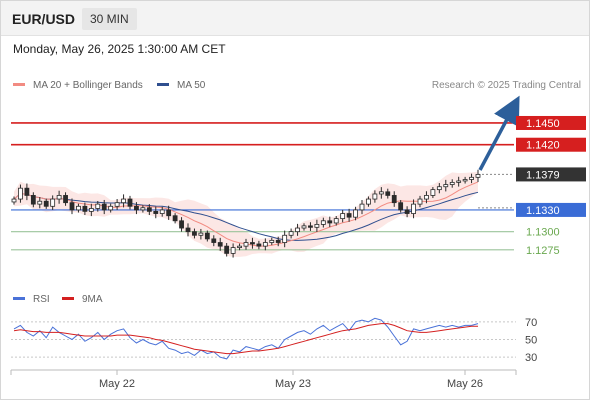 Image resolution: width=590 pixels, height=400 pixels. I want to click on instrument-label: EUR/USD, so click(44, 19).